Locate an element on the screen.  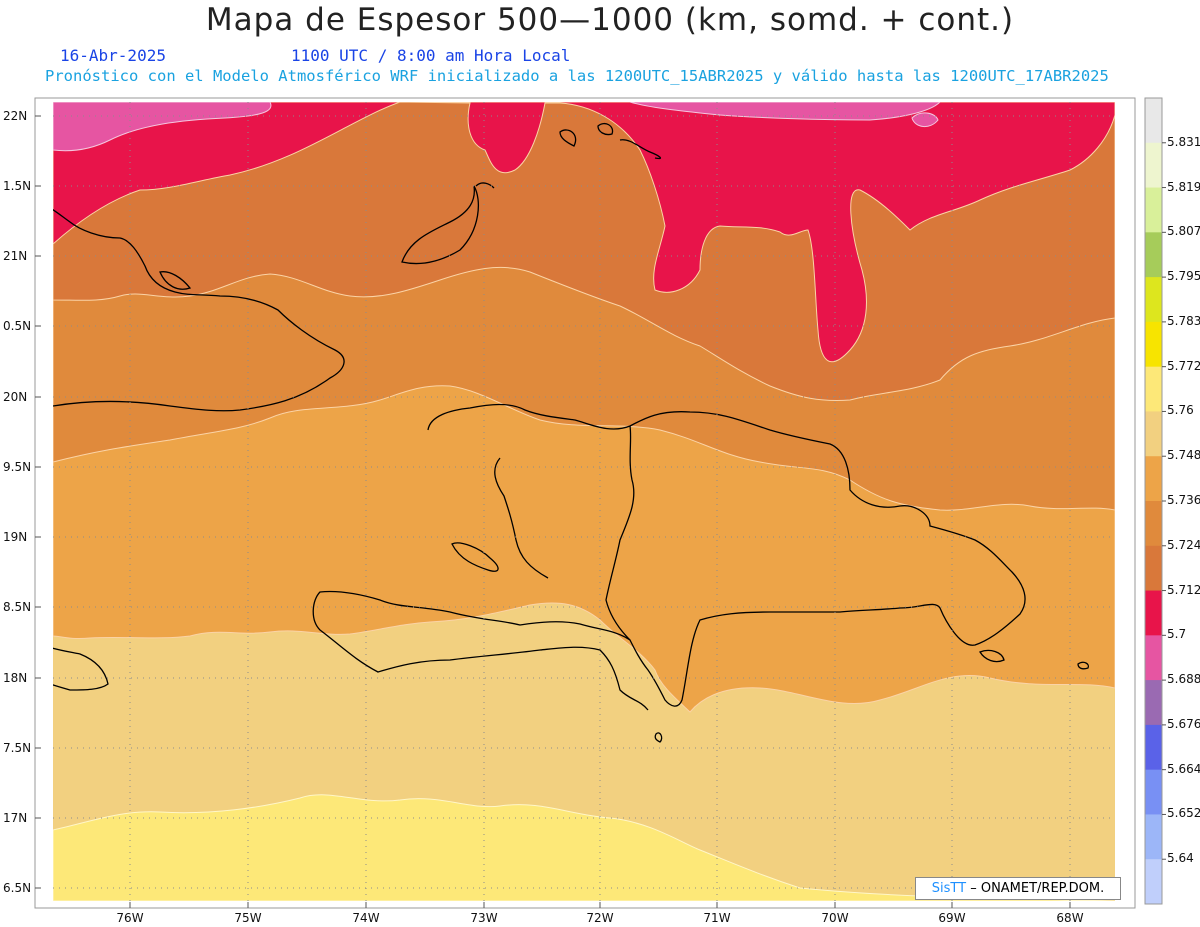
colorbar-label: 5.712 is located at coordinates (1183, 589).